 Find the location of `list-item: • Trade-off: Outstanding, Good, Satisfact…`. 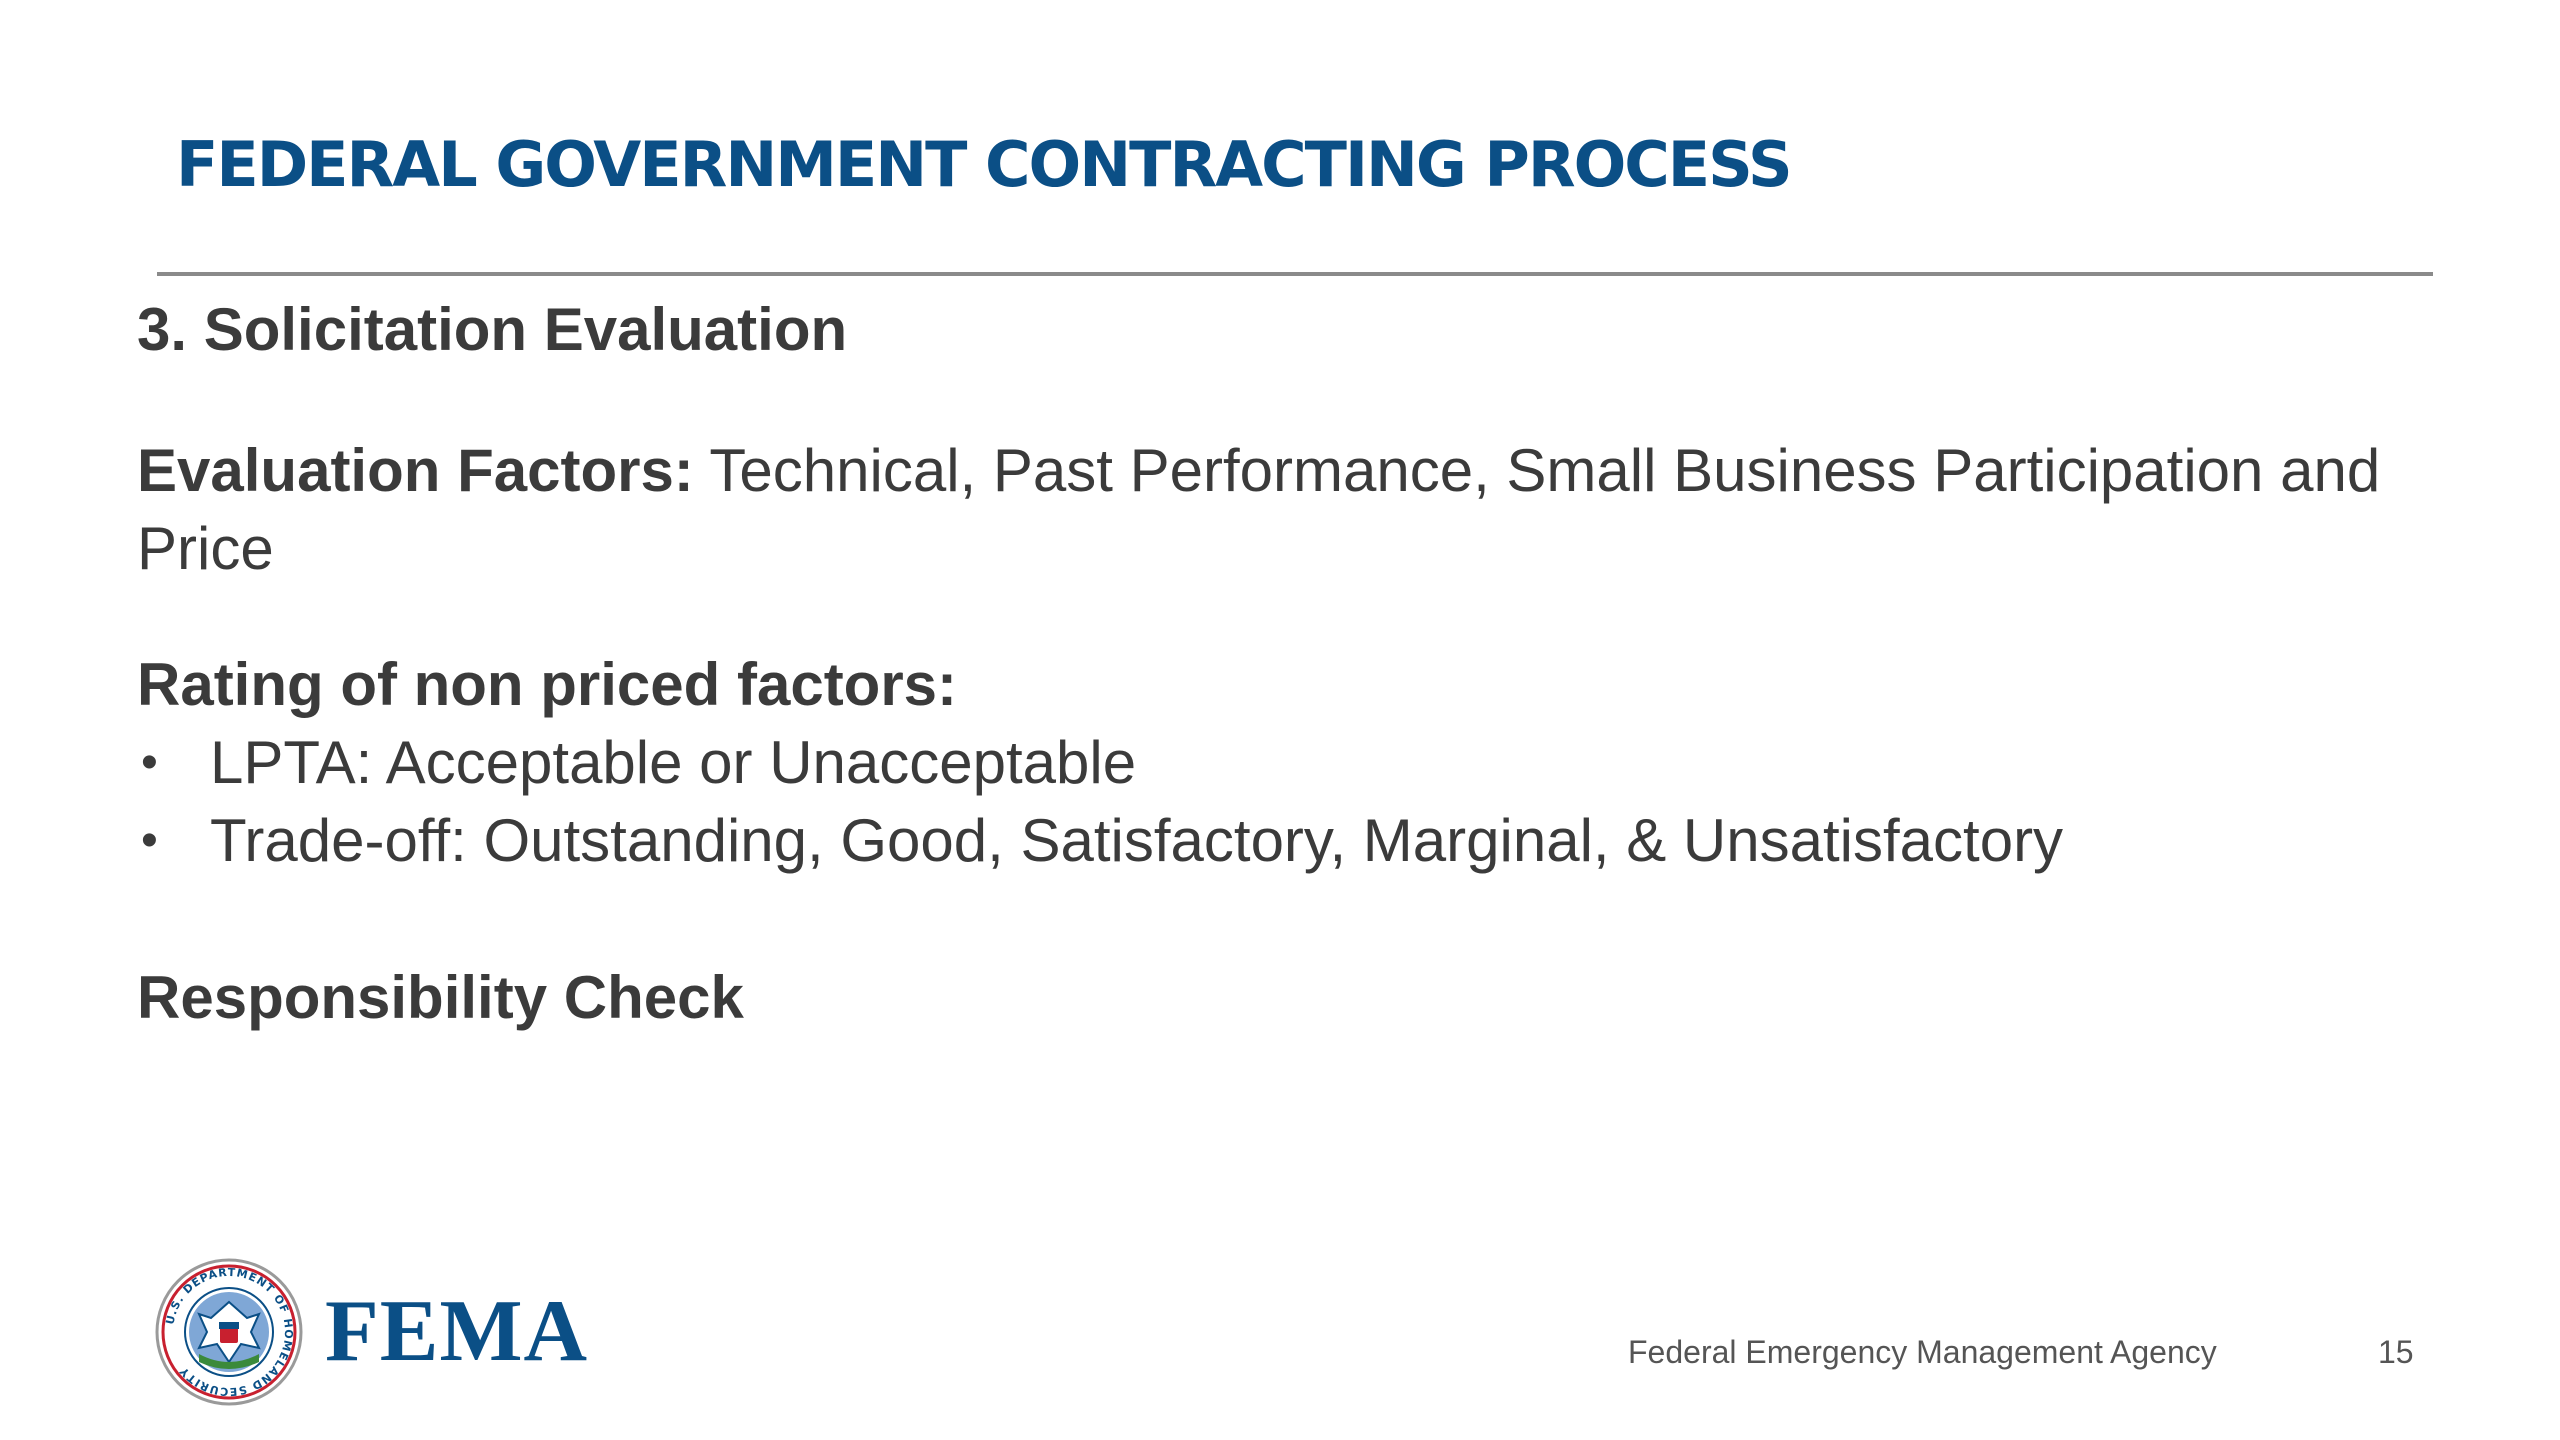

list-item: • Trade-off: Outstanding, Good, Satisfact… is located at coordinates (1287, 841).